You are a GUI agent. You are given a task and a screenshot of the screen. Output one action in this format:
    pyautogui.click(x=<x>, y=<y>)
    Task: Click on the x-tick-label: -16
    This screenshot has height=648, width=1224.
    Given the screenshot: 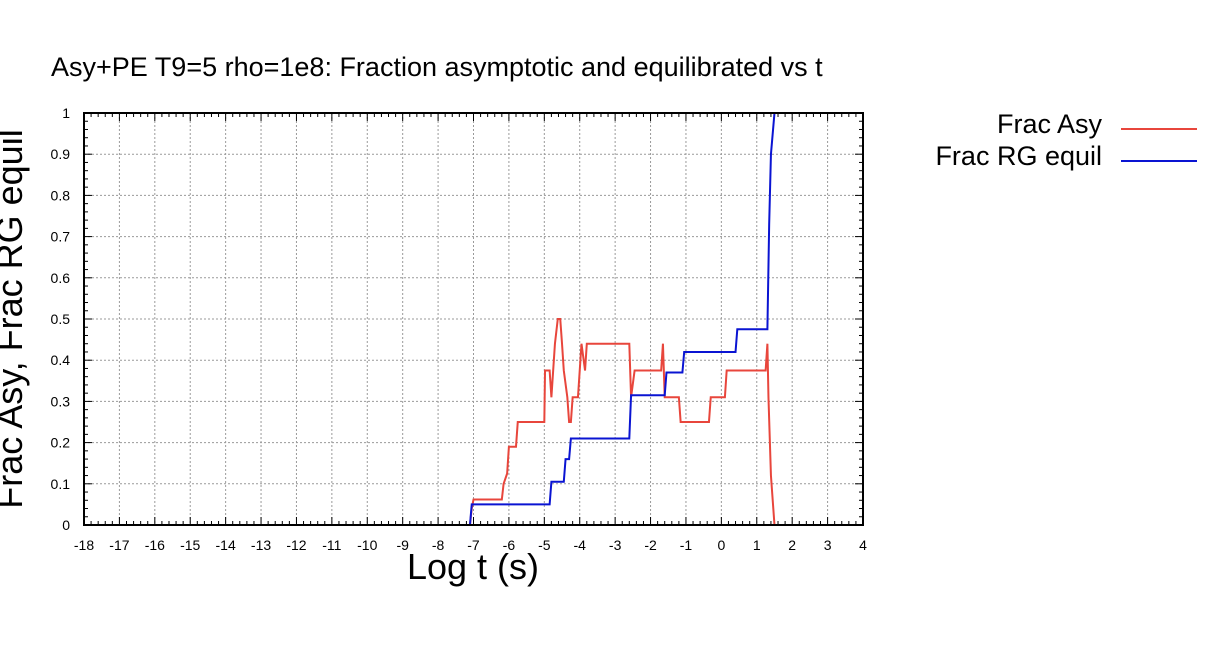 What is the action you would take?
    pyautogui.click(x=155, y=545)
    